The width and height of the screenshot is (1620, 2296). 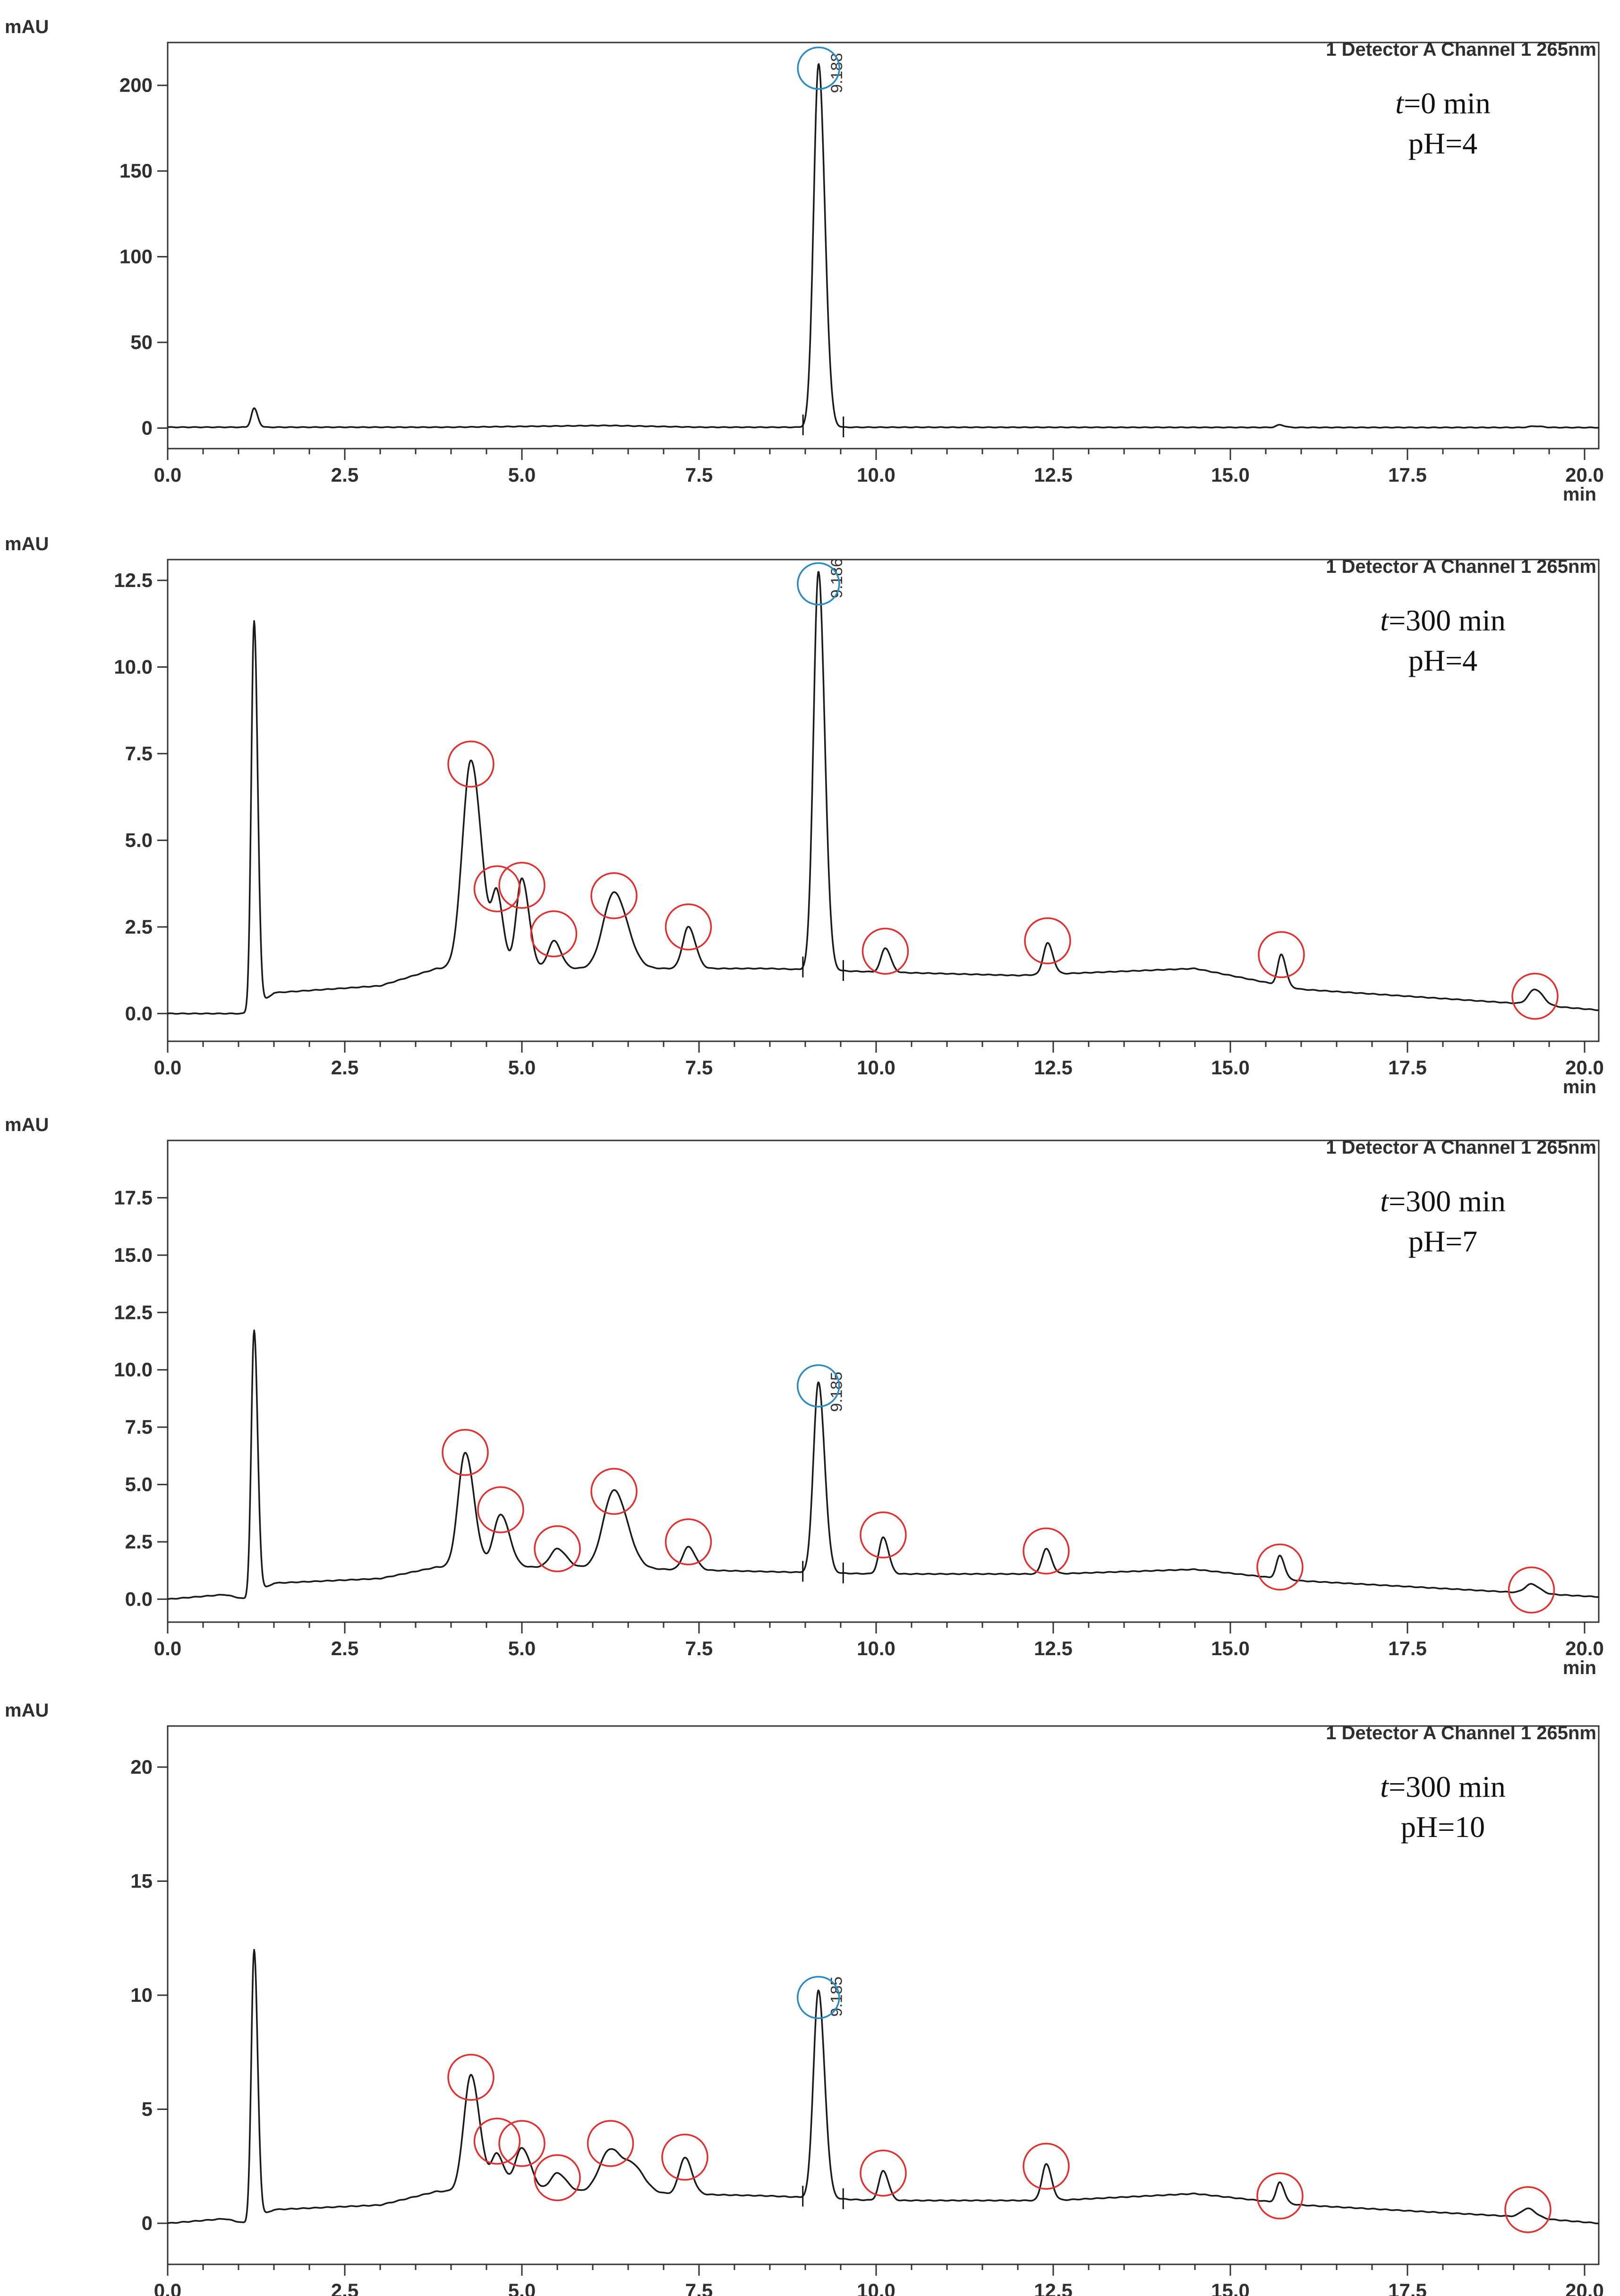 What do you see at coordinates (141, 342) in the screenshot?
I see `y-tick-label: 50` at bounding box center [141, 342].